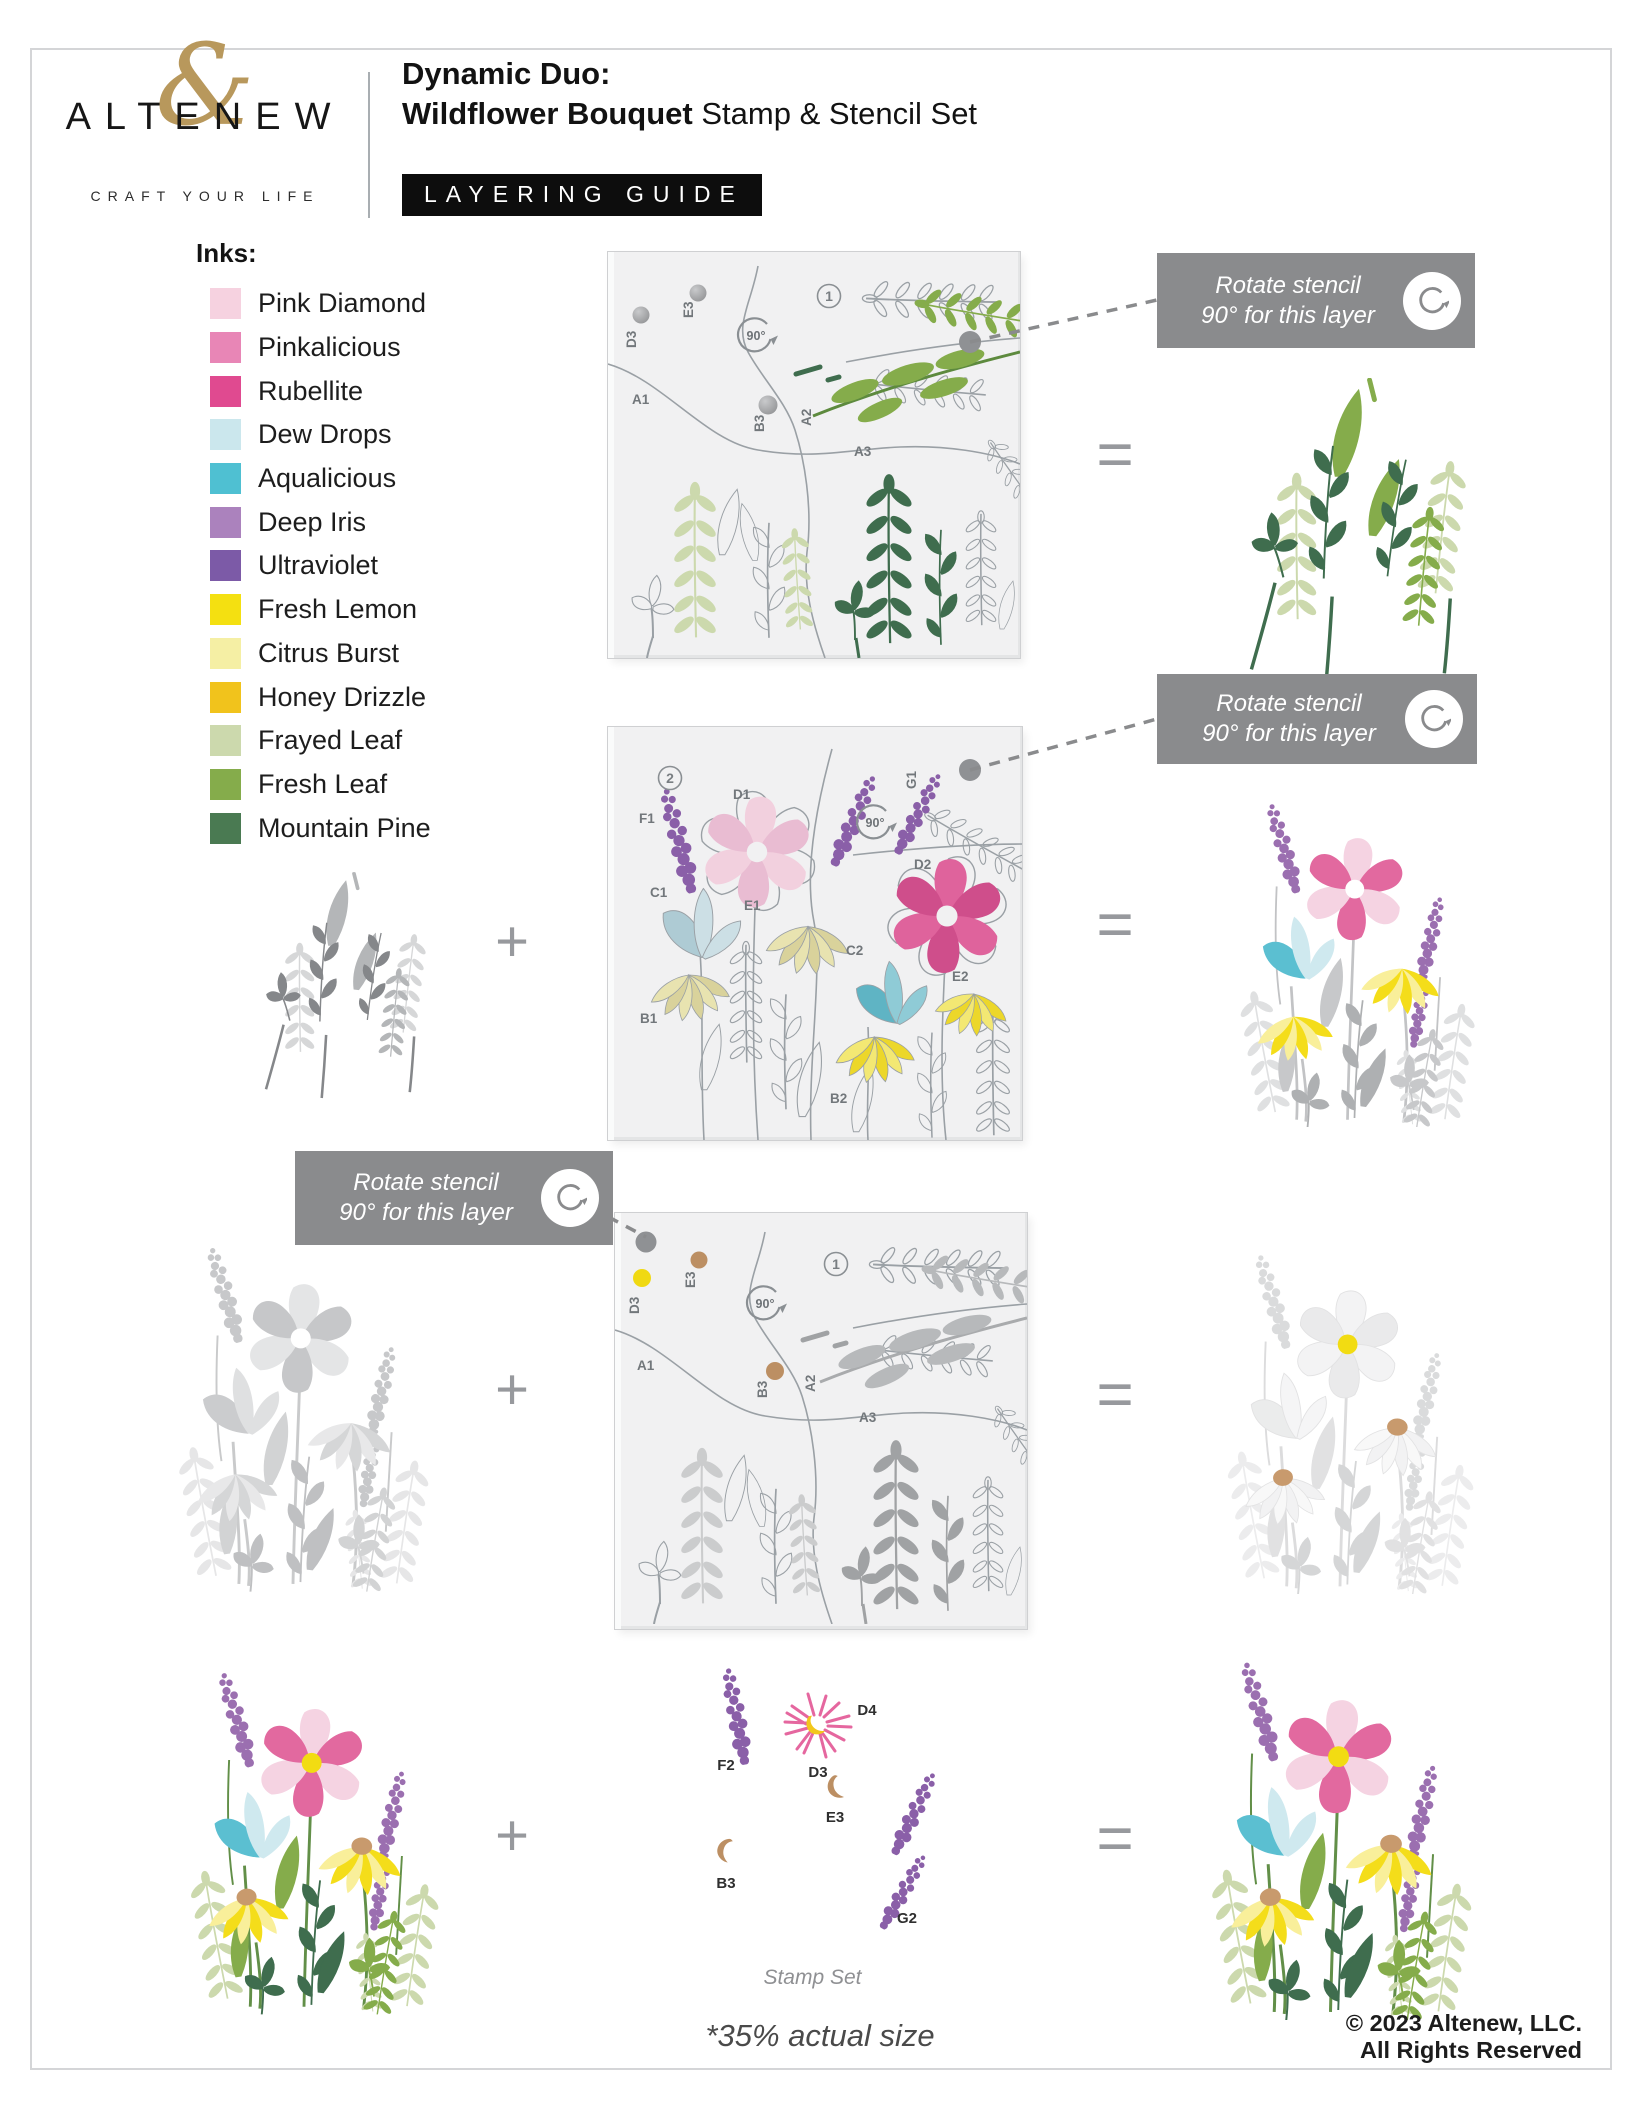 The width and height of the screenshot is (1640, 2122). Describe the element at coordinates (304, 1832) in the screenshot. I see `input-bouquet-color` at that location.